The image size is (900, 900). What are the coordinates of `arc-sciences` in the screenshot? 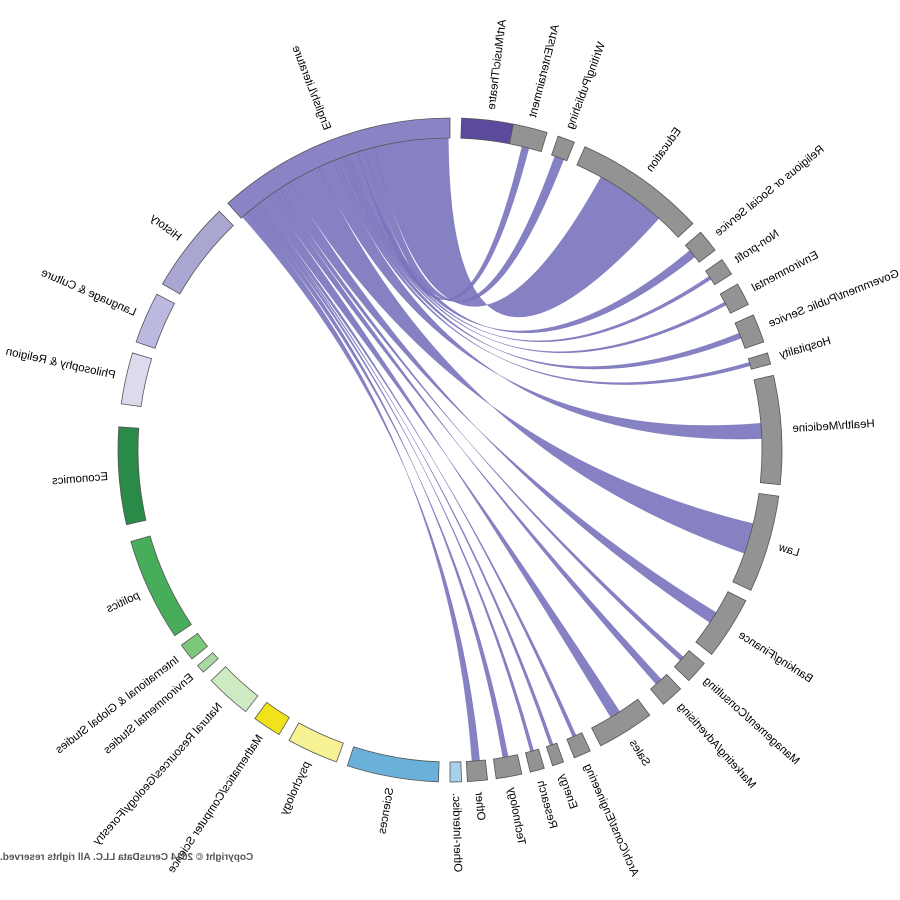 It's located at (393, 764).